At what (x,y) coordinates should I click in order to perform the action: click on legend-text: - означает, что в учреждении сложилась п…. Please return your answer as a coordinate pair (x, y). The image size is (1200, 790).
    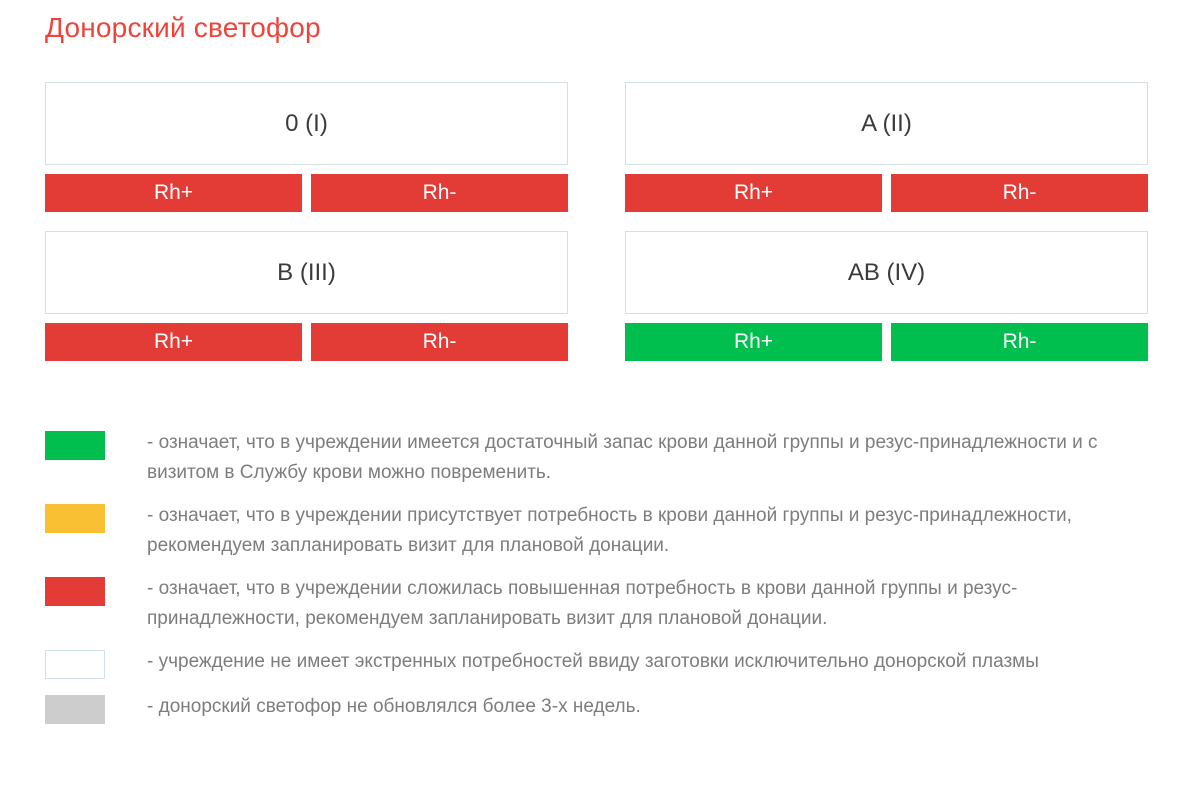
    Looking at the image, I should click on (582, 603).